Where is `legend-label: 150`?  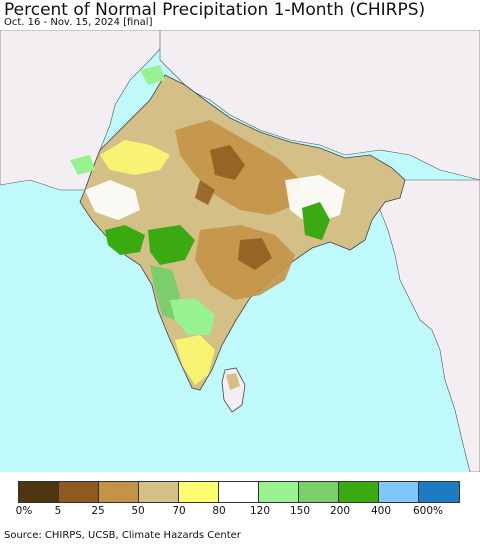
legend-label: 150 is located at coordinates (300, 511).